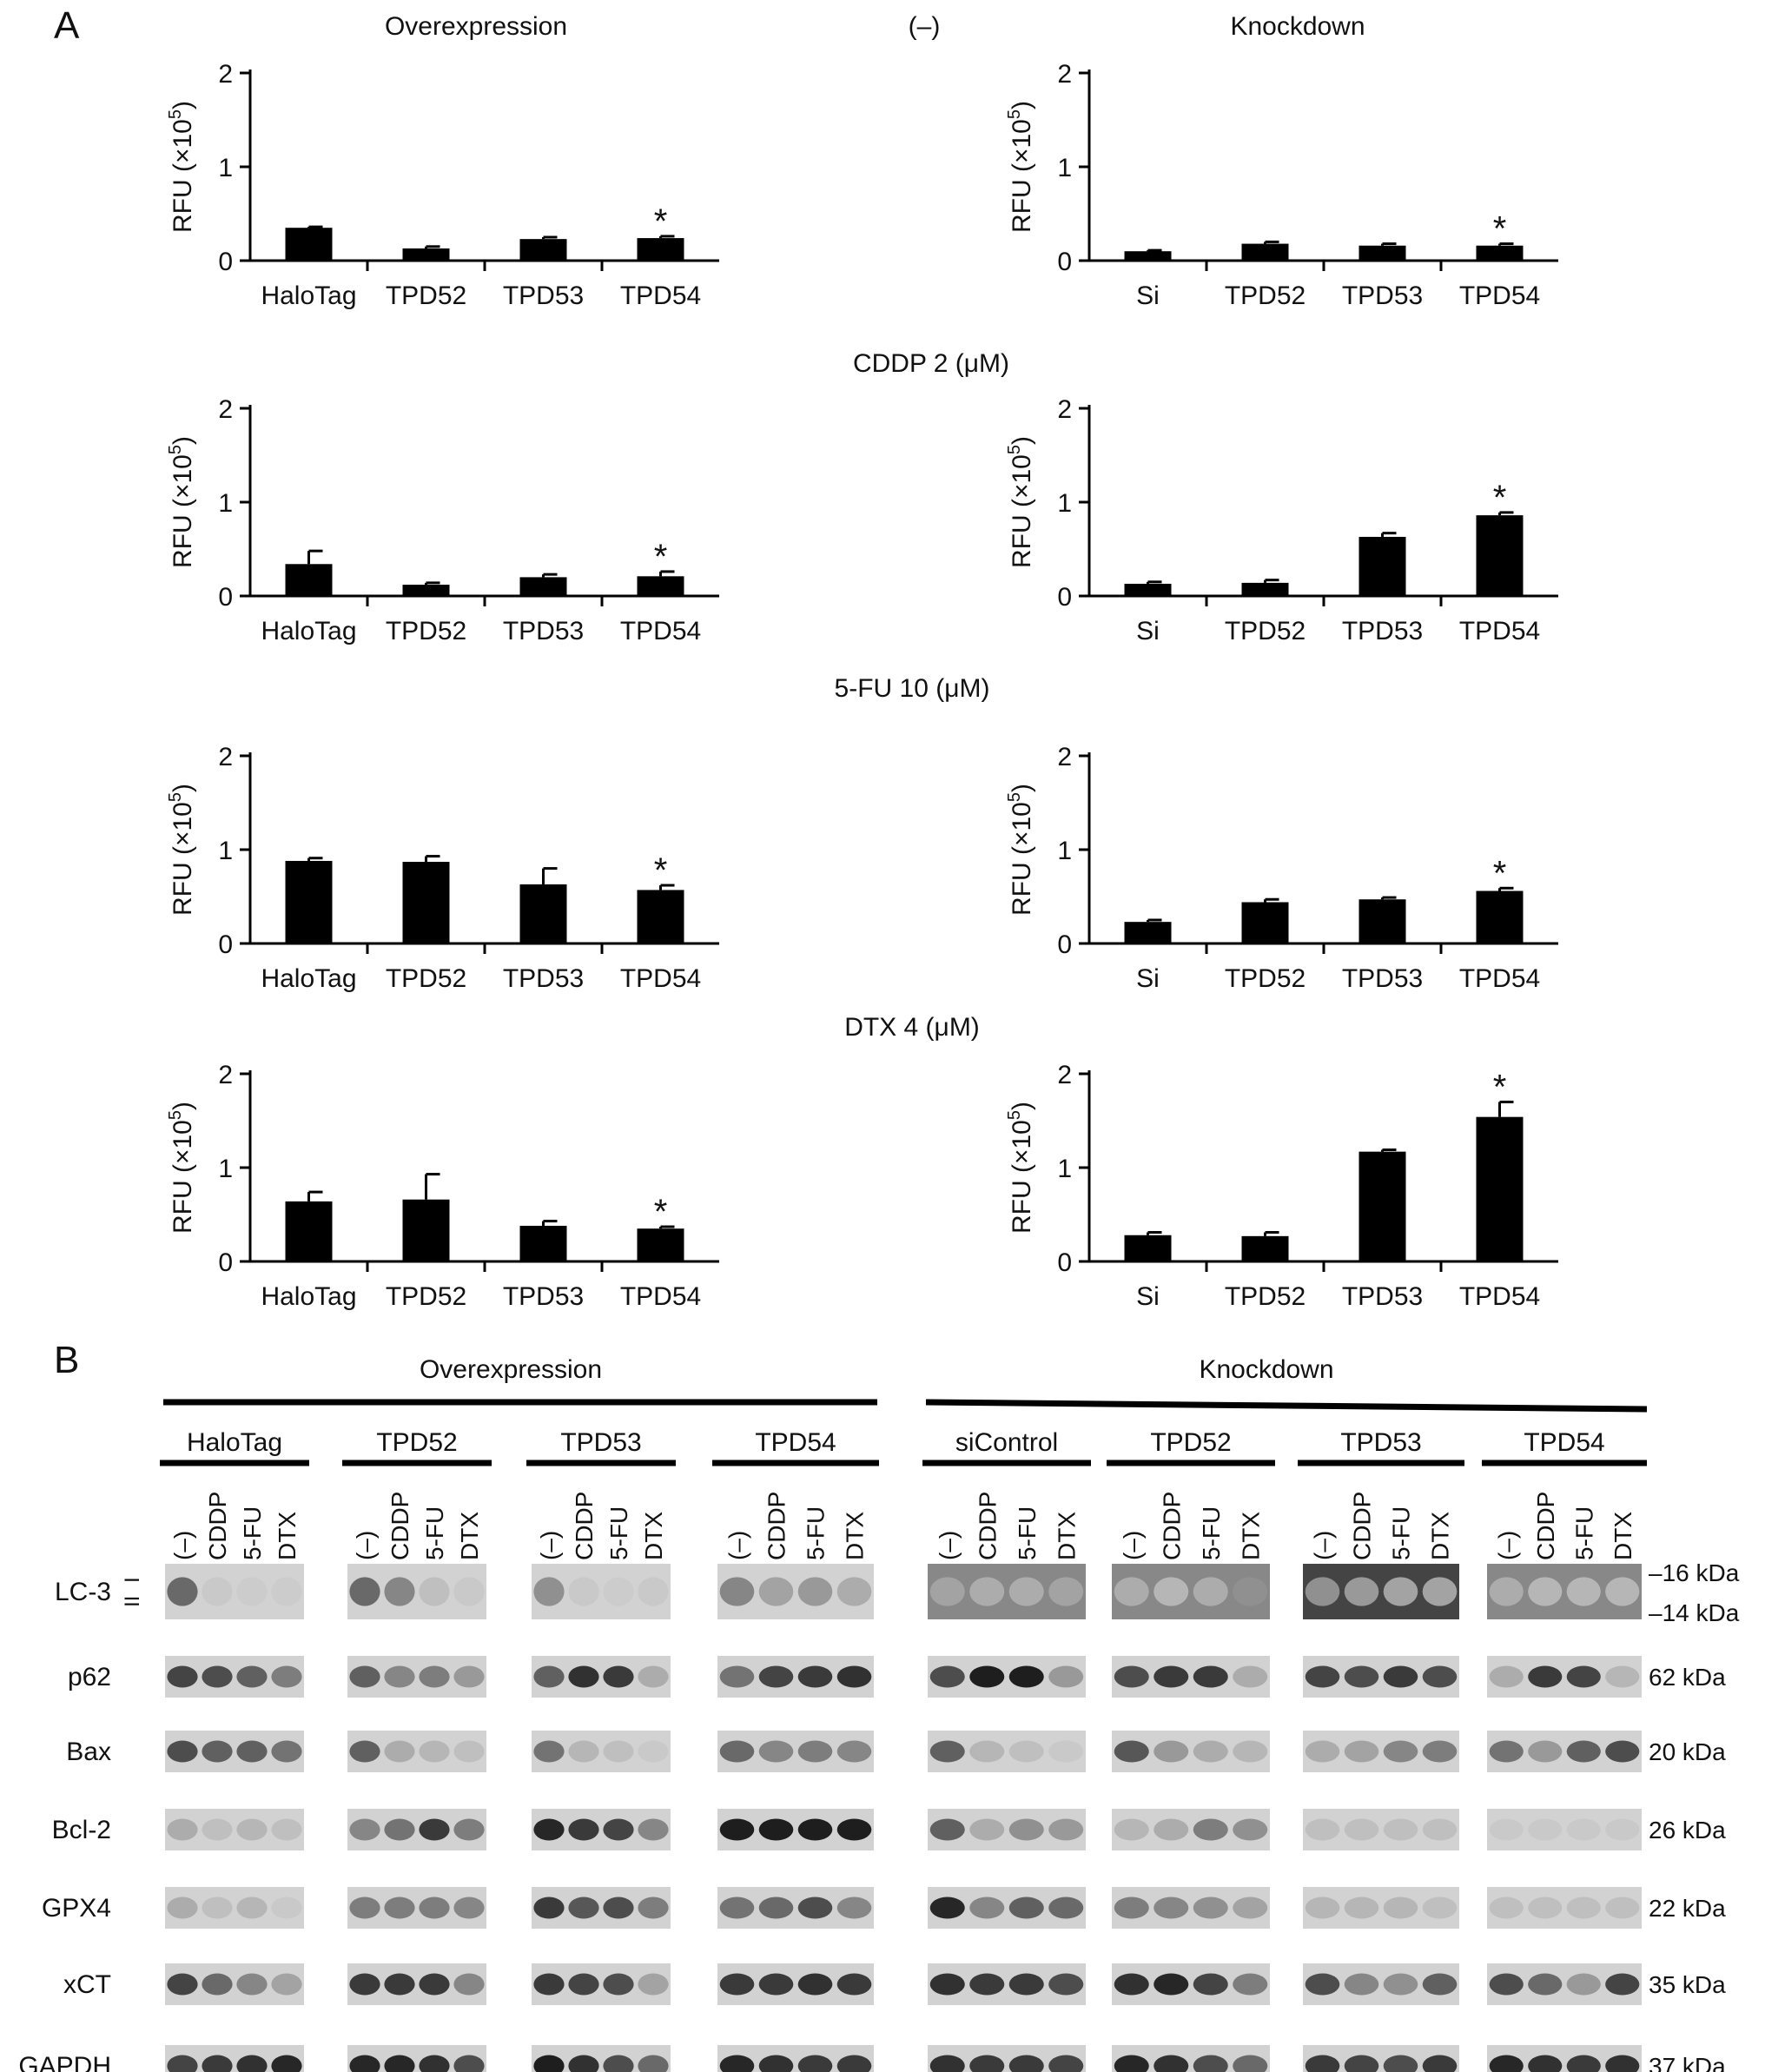  I want to click on protein-label: xCT, so click(87, 1984).